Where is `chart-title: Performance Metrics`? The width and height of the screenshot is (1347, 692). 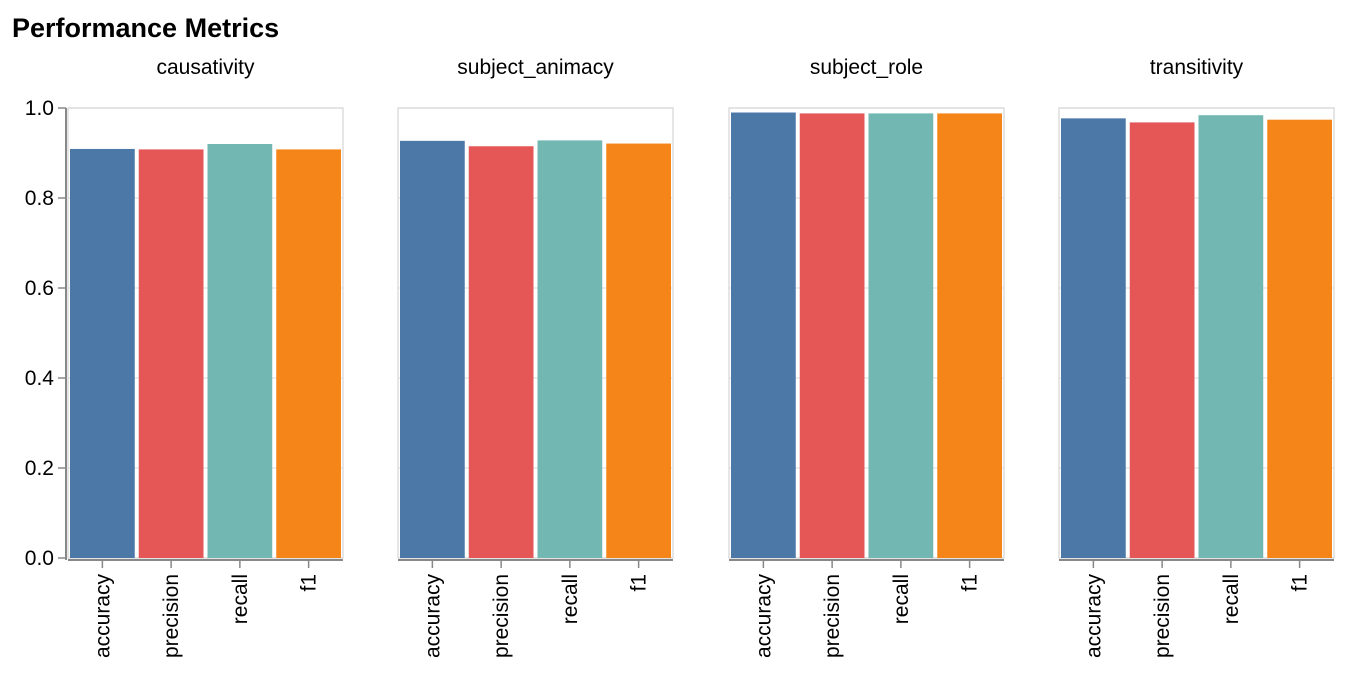 chart-title: Performance Metrics is located at coordinates (145, 28).